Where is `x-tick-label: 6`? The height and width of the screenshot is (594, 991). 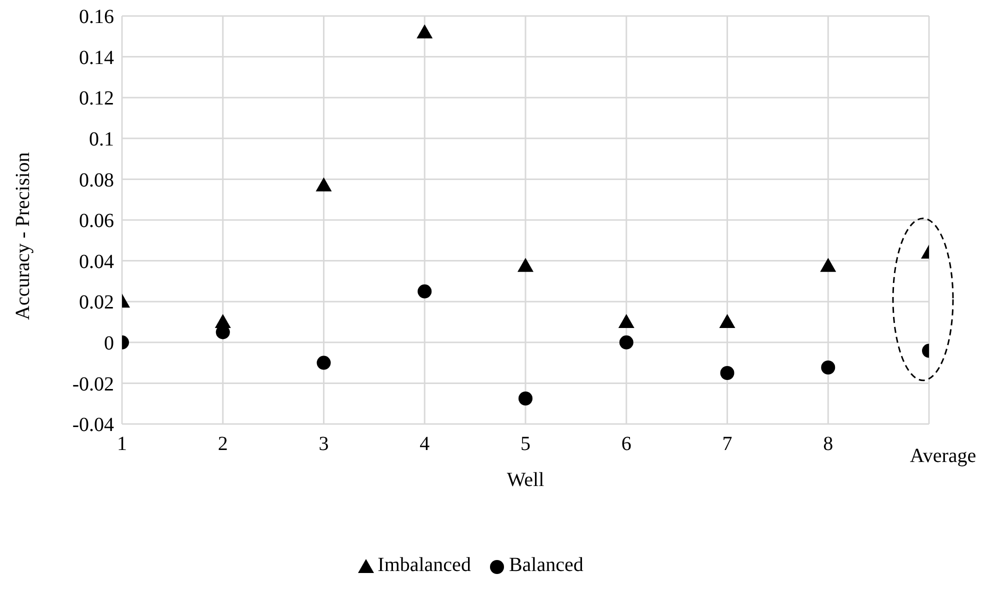
x-tick-label: 6 is located at coordinates (626, 444).